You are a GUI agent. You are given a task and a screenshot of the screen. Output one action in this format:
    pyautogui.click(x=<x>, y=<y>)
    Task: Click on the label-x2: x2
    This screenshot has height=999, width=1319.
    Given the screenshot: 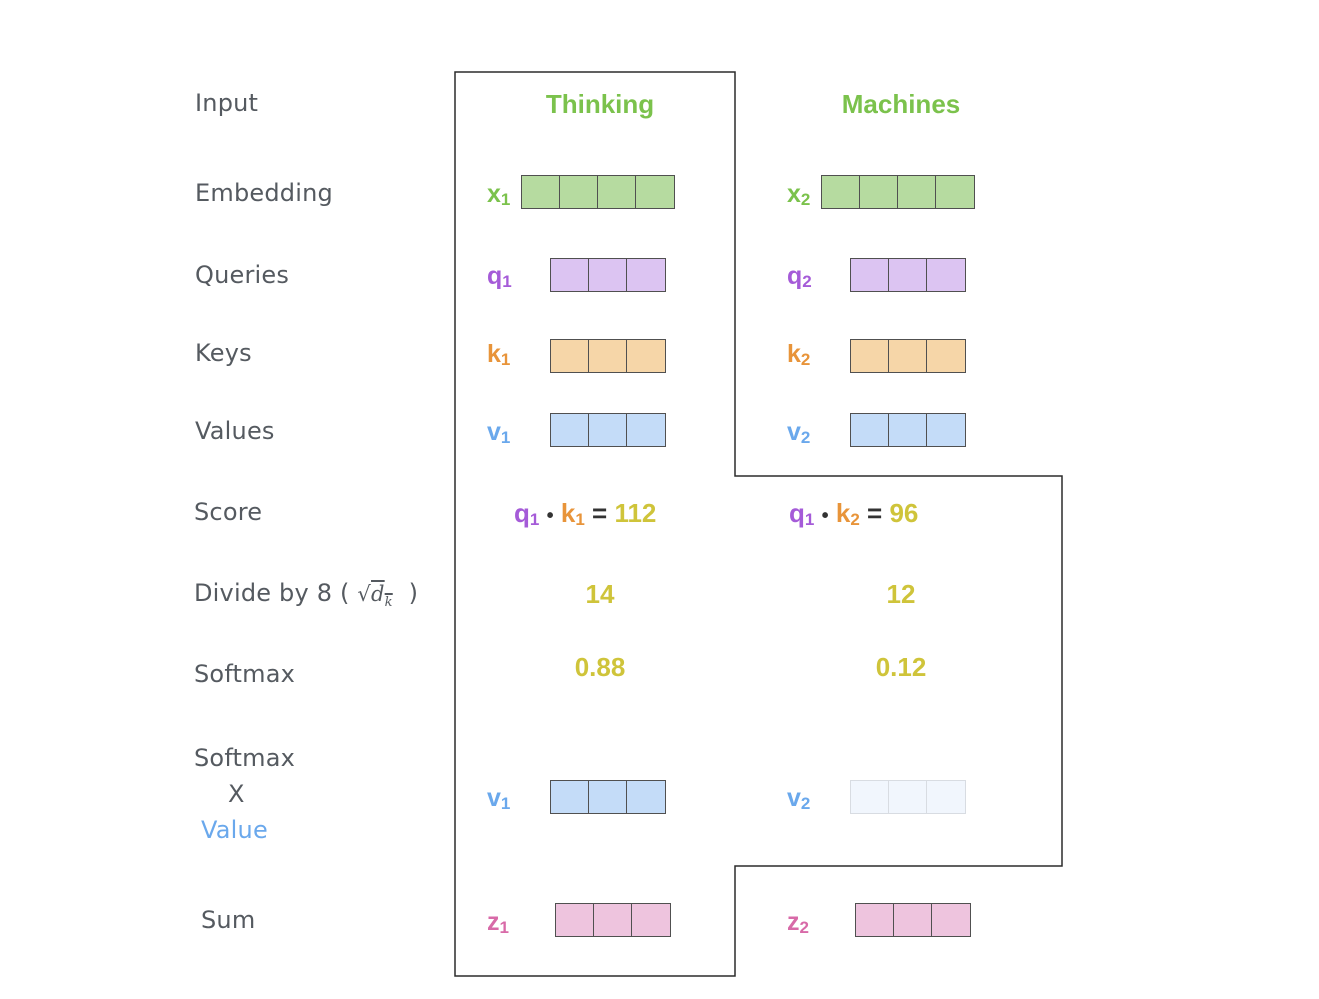 What is the action you would take?
    pyautogui.click(x=799, y=194)
    